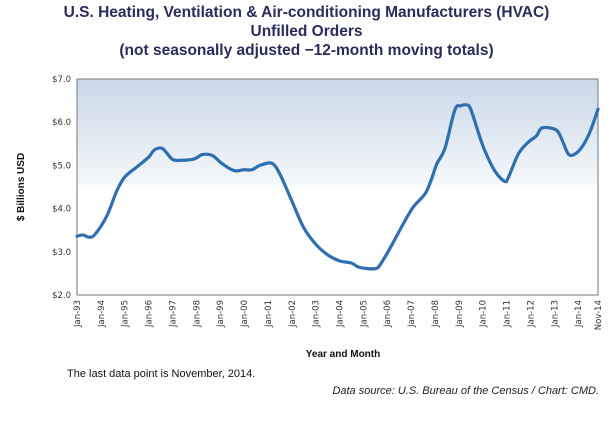 The width and height of the screenshot is (613, 432). What do you see at coordinates (436, 314) in the screenshot?
I see `x-tick-label: Jan-08` at bounding box center [436, 314].